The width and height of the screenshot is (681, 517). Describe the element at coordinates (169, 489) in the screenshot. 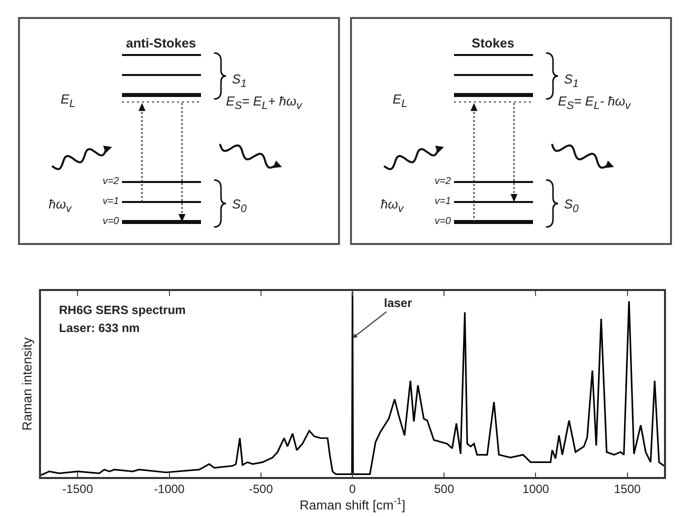

I see `x-tick-label: -1000` at that location.